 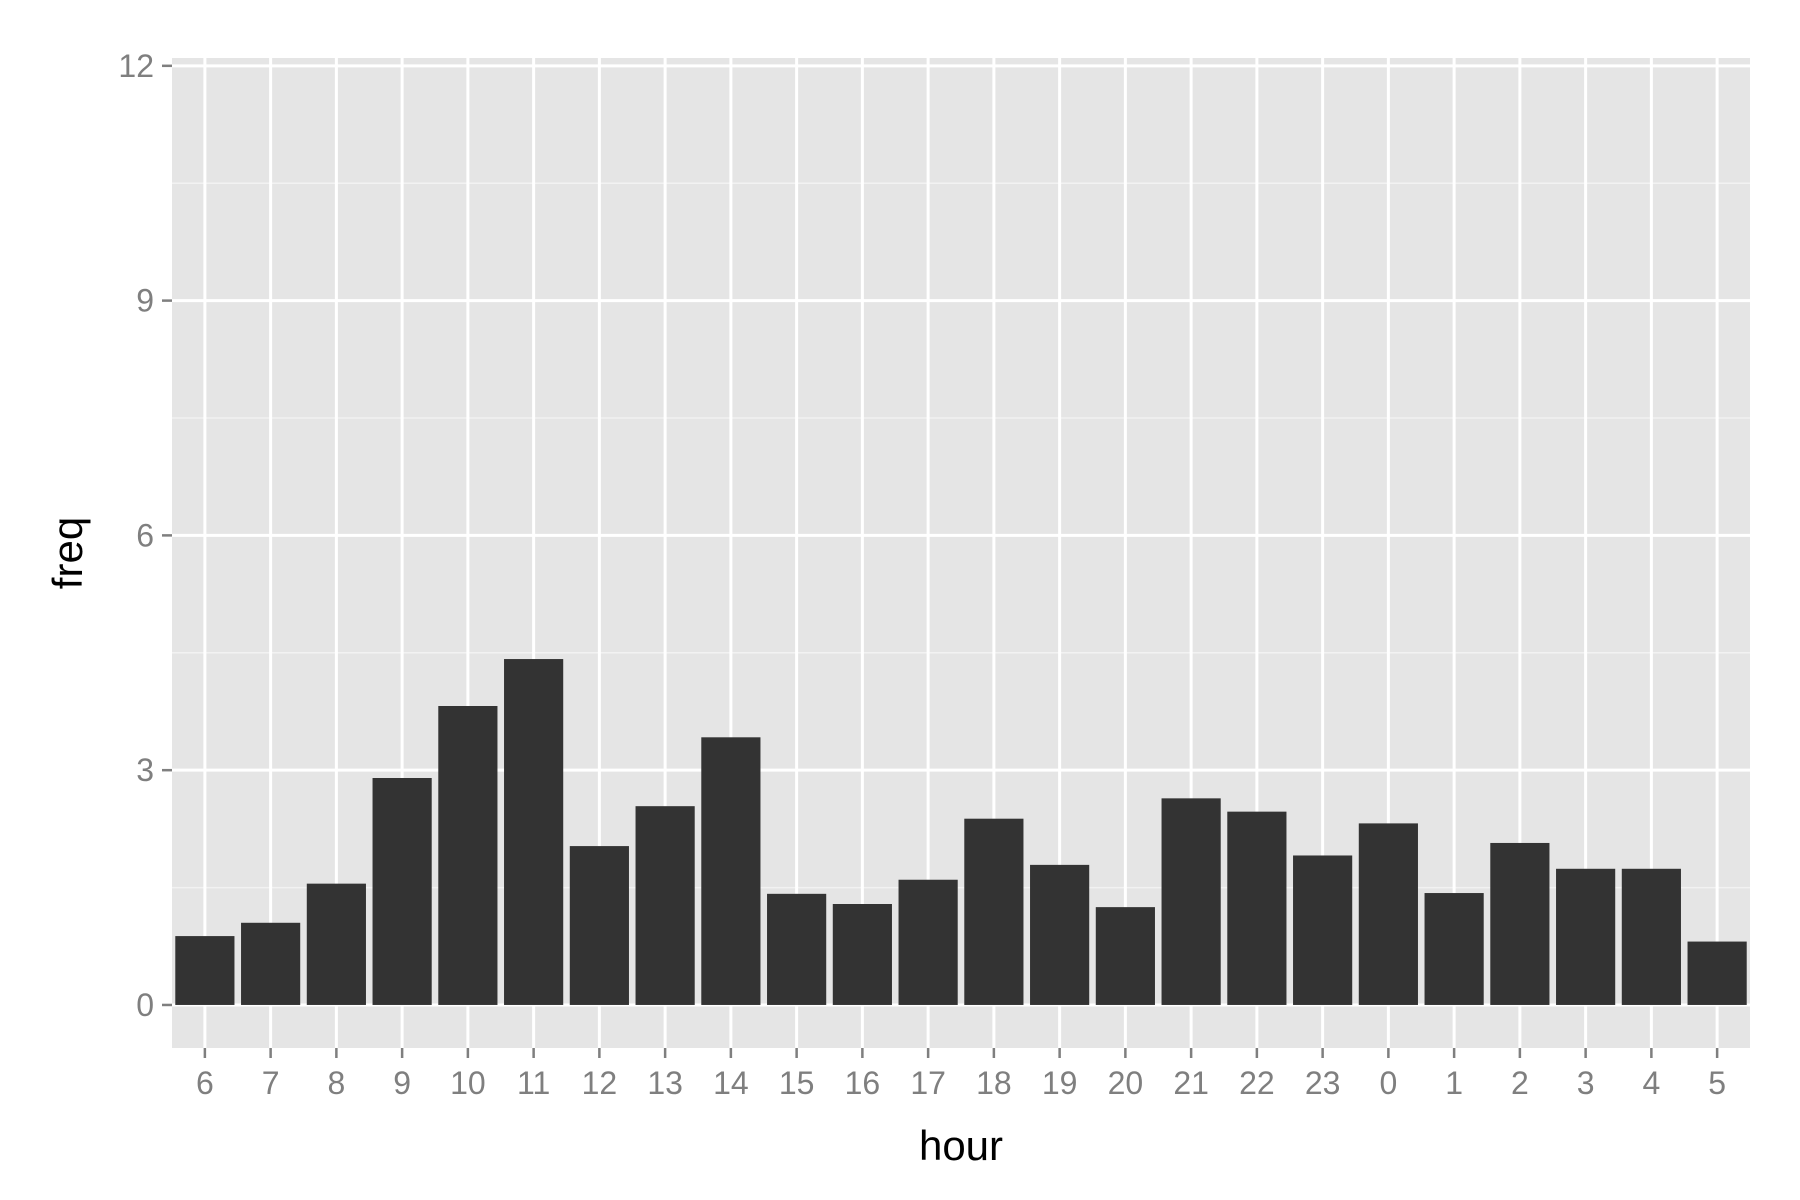 I want to click on y-tick-label: 12, so click(x=136, y=66).